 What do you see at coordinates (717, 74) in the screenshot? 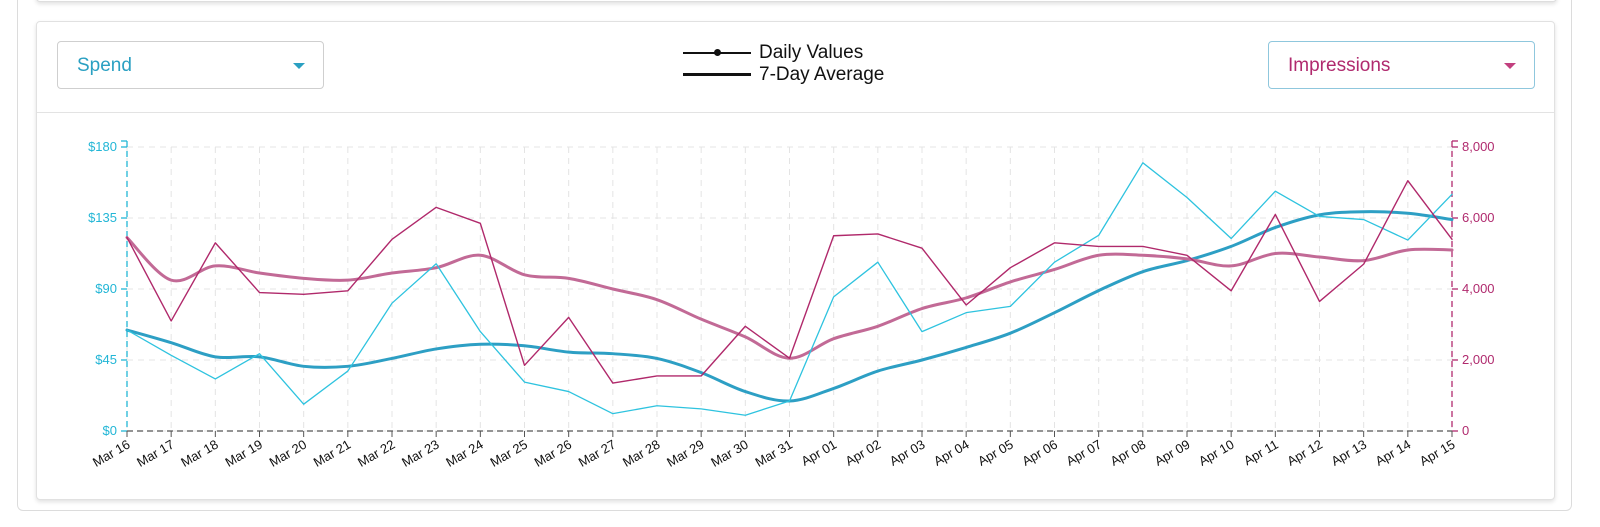
I see `legend-thick-line-icon` at bounding box center [717, 74].